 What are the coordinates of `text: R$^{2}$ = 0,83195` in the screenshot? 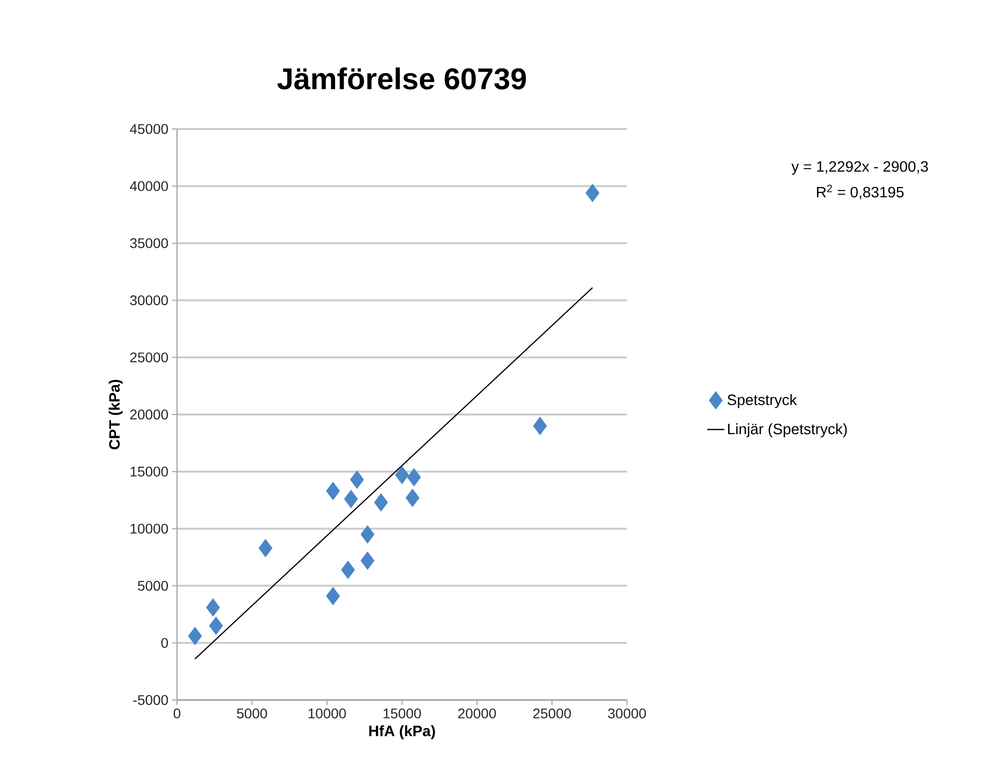 It's located at (860, 192).